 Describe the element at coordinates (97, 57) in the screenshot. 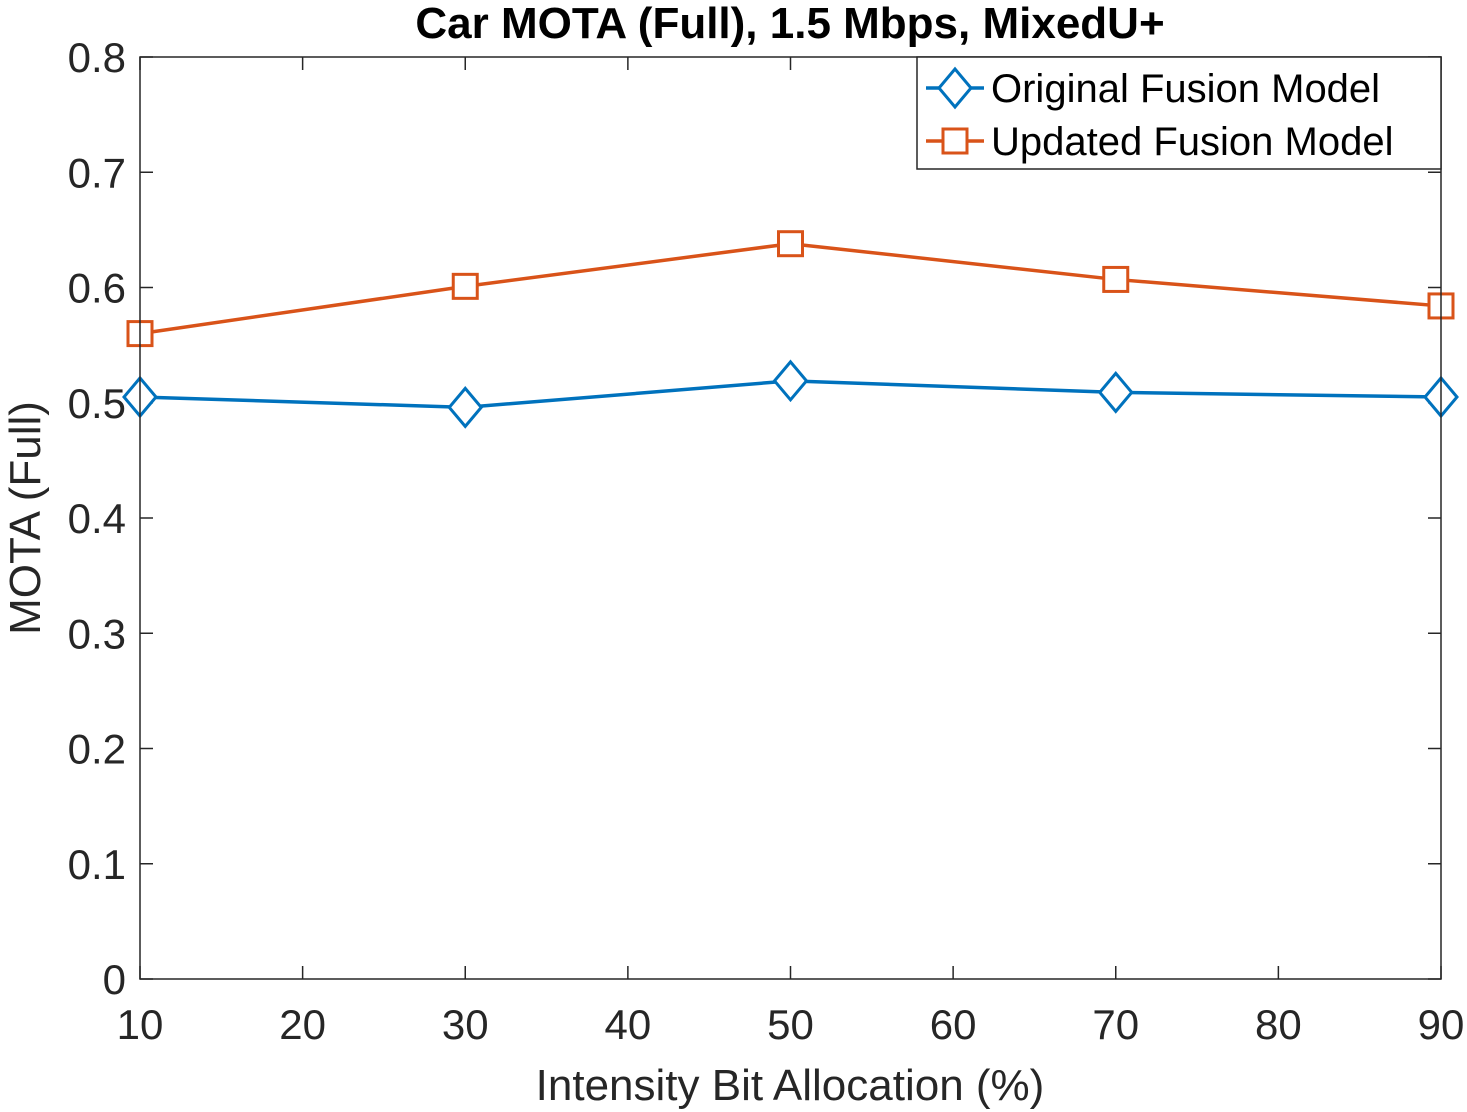

I see `y-tick-label: 0.8` at that location.